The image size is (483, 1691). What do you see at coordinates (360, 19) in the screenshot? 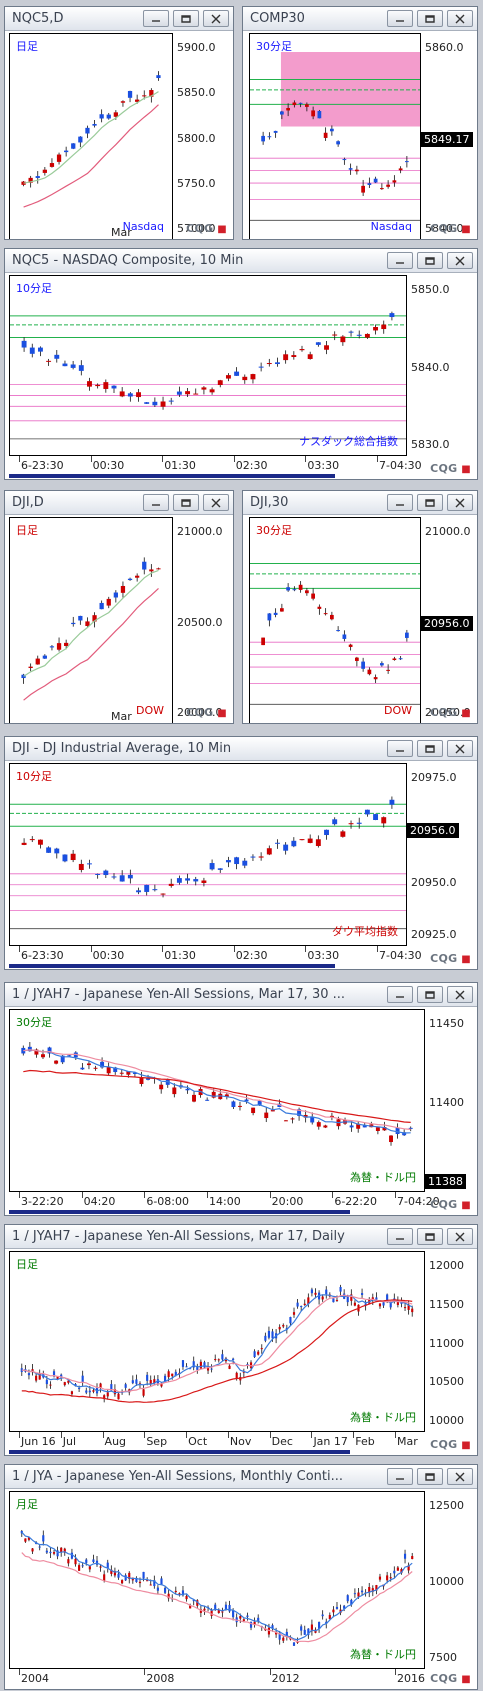
I see `window-titlebar: COMP30` at bounding box center [360, 19].